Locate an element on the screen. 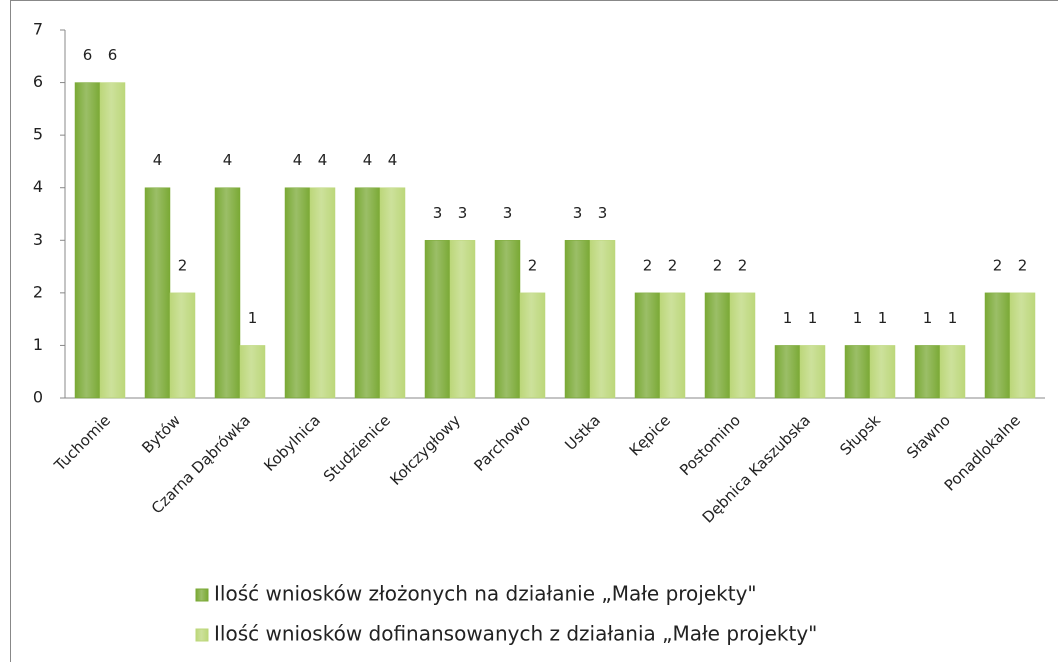 This screenshot has width=1058, height=662. y-tick-label: 1 is located at coordinates (38, 344).